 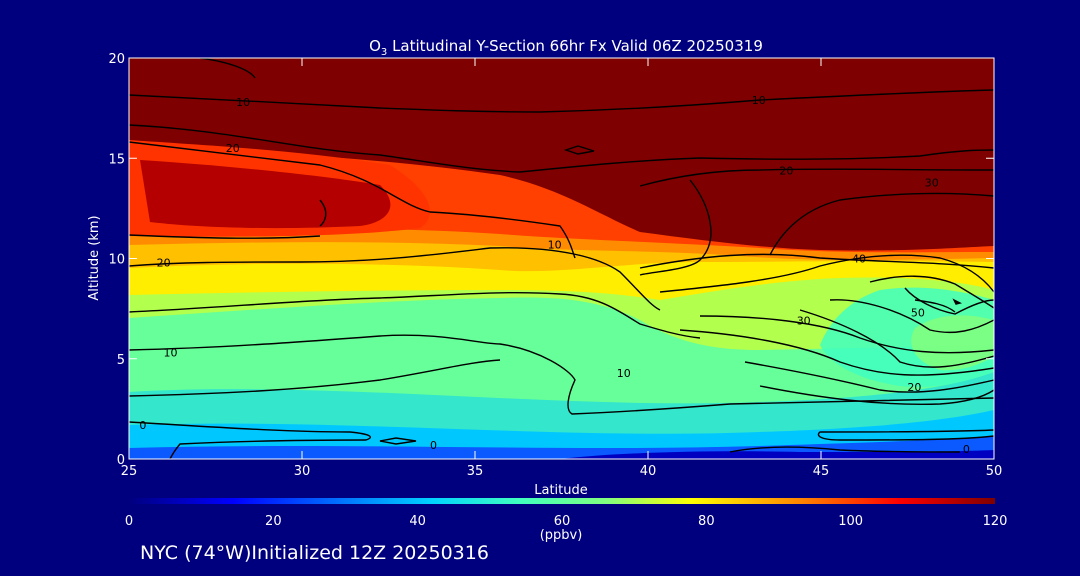 What do you see at coordinates (116, 260) in the screenshot?
I see `y-tick-label: 10` at bounding box center [116, 260].